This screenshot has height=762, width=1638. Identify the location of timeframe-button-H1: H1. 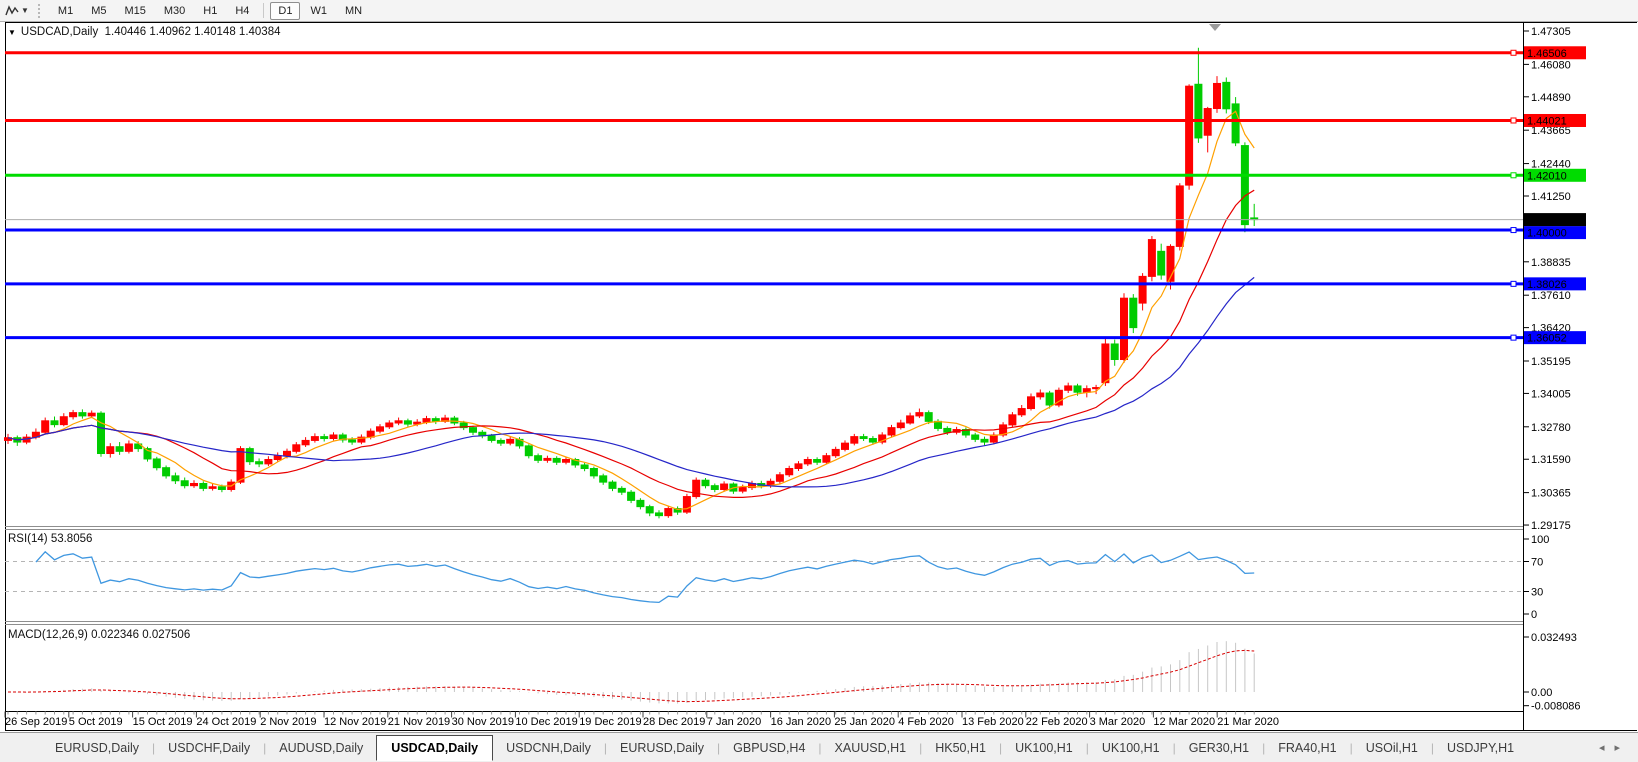
(210, 10).